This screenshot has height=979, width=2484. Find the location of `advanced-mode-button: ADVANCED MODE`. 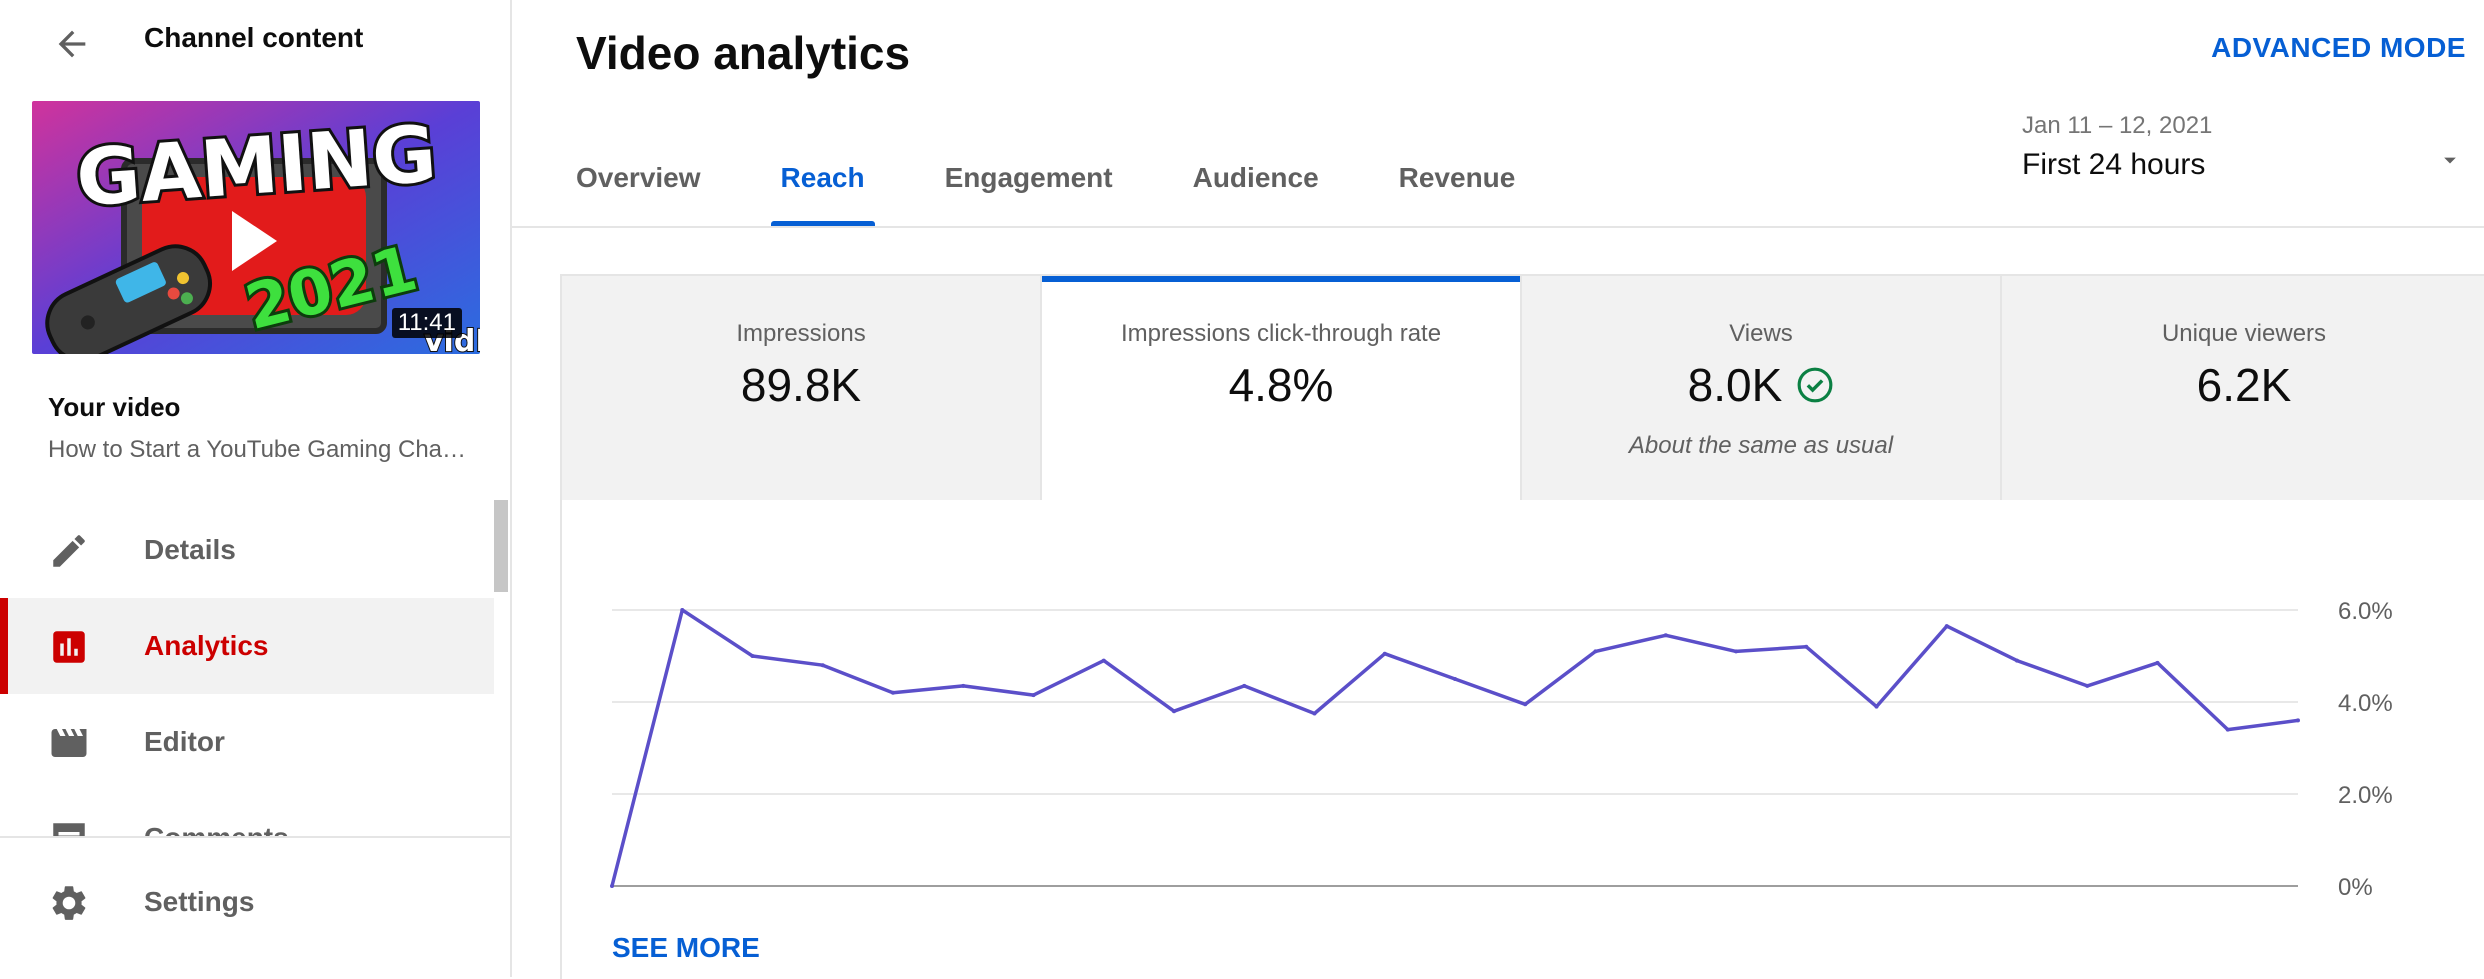

advanced-mode-button: ADVANCED MODE is located at coordinates (2338, 47).